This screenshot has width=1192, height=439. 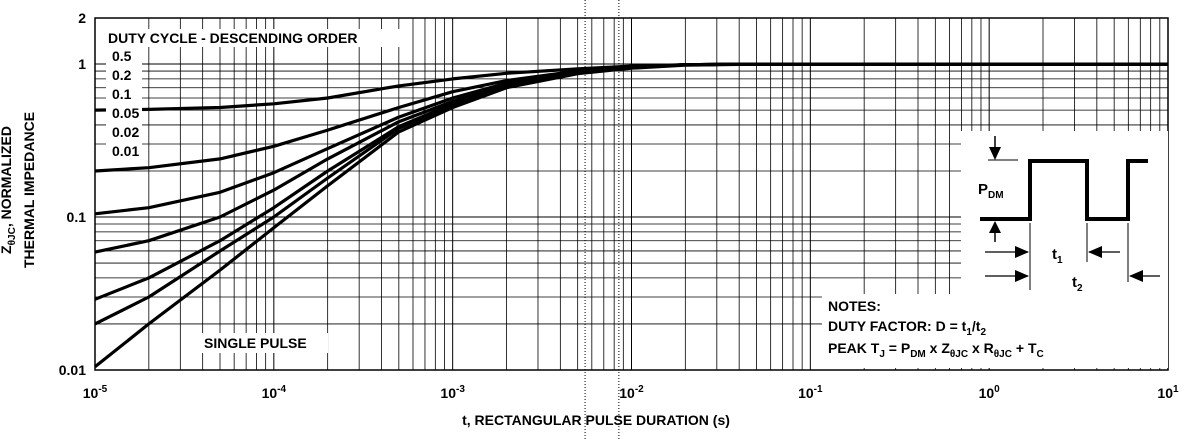 I want to click on legend-title: DUTY CYCLE - DESCENDING ORDER, so click(x=232, y=38).